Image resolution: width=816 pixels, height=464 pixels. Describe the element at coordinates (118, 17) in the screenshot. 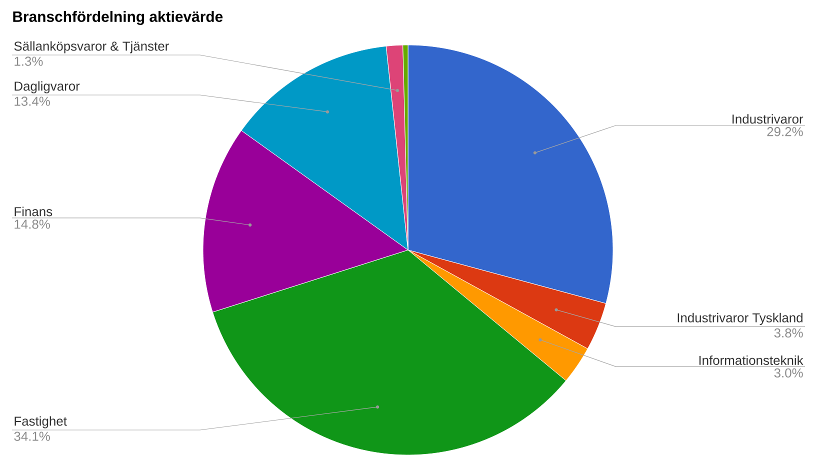

I see `chart-title: Branschfördelning aktievärde` at that location.